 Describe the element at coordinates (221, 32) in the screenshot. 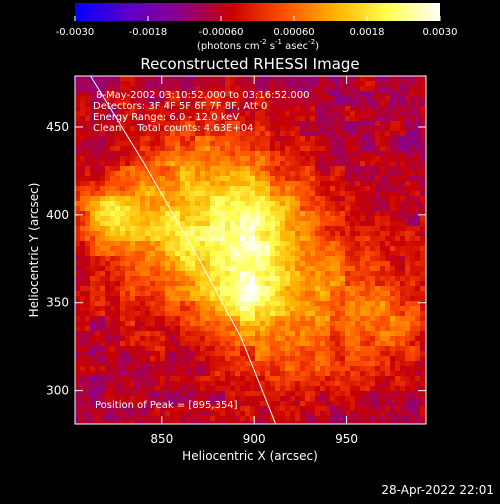

I see `colorbar-tick-label: -0.00060` at that location.